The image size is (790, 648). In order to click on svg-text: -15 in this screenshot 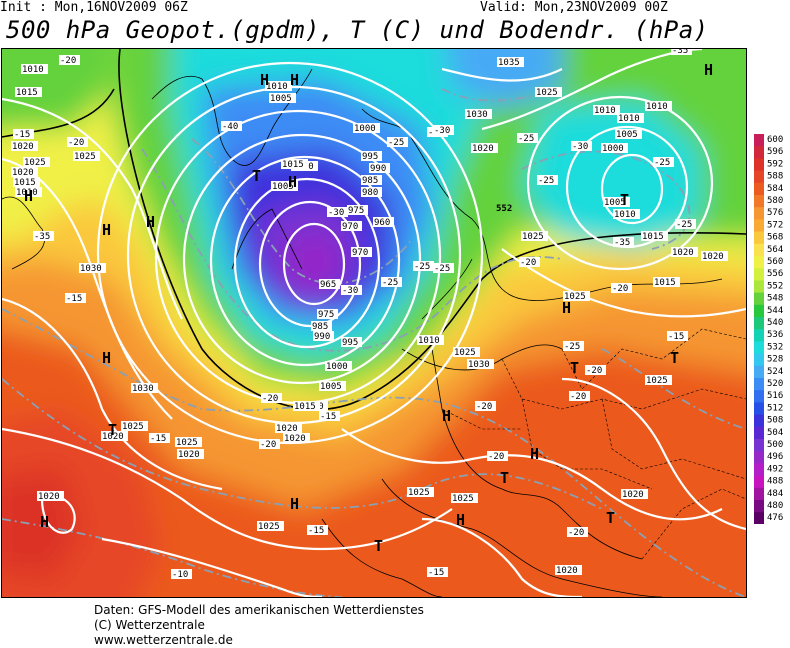, I will do `click(436, 573)`.